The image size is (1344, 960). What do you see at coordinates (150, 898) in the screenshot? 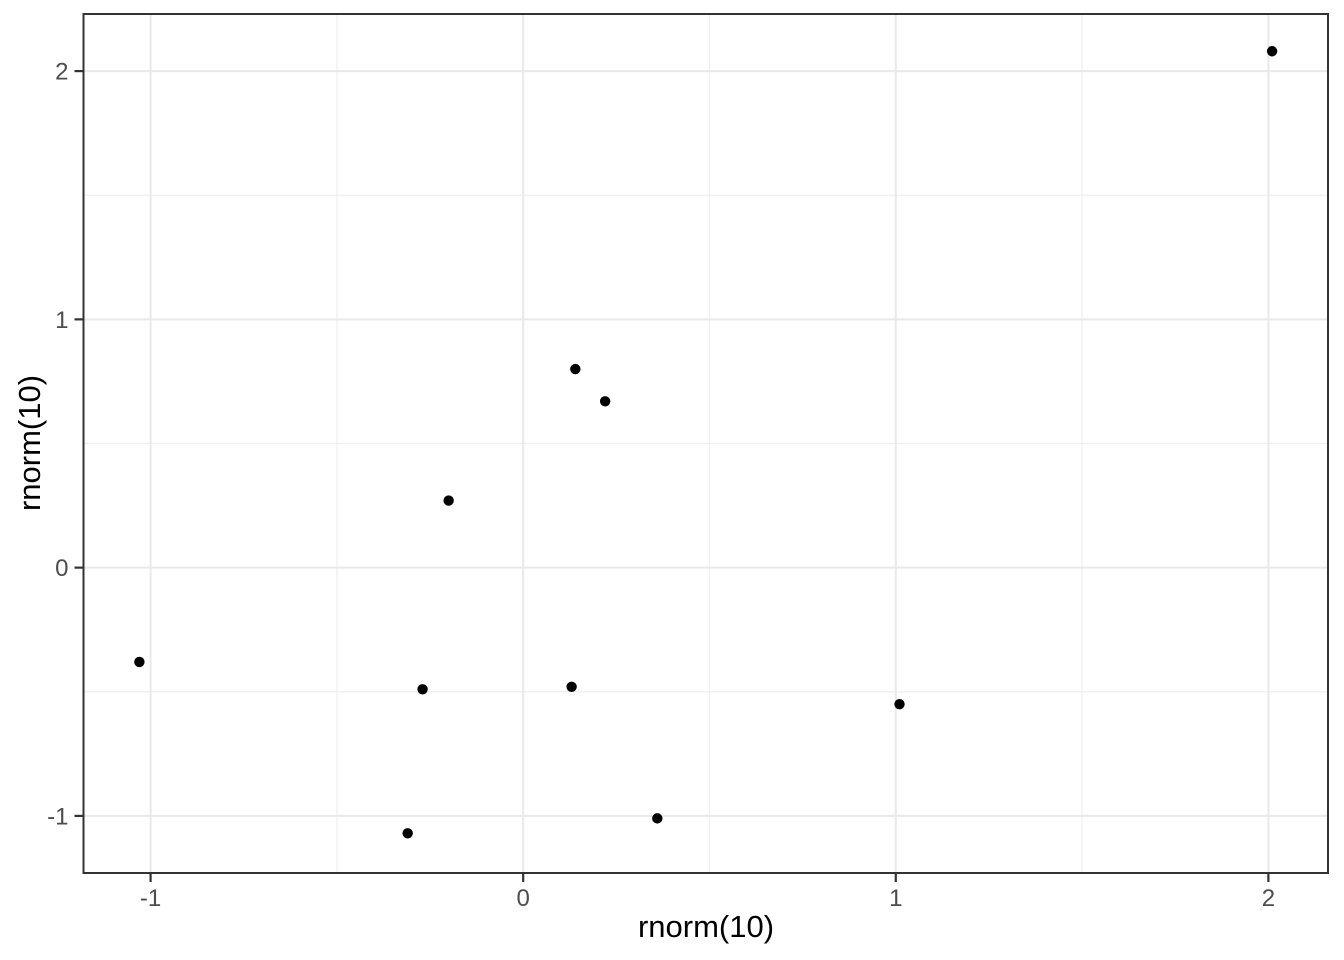
I see `x-tick-label: -1` at bounding box center [150, 898].